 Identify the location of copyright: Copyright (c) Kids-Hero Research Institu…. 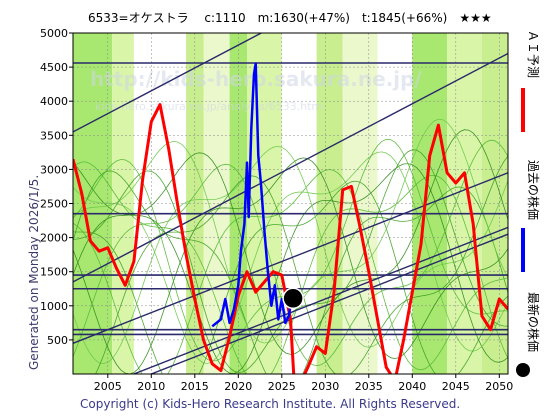
(270, 404).